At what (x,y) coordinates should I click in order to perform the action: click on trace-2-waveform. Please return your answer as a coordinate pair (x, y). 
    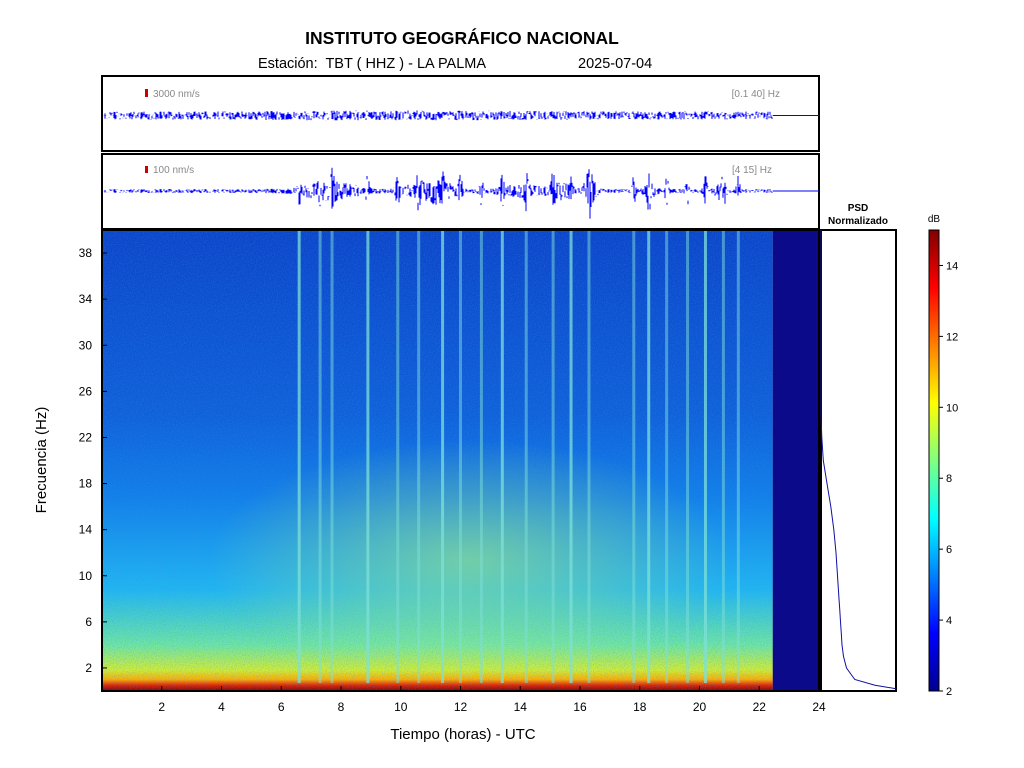
    Looking at the image, I should click on (461, 193).